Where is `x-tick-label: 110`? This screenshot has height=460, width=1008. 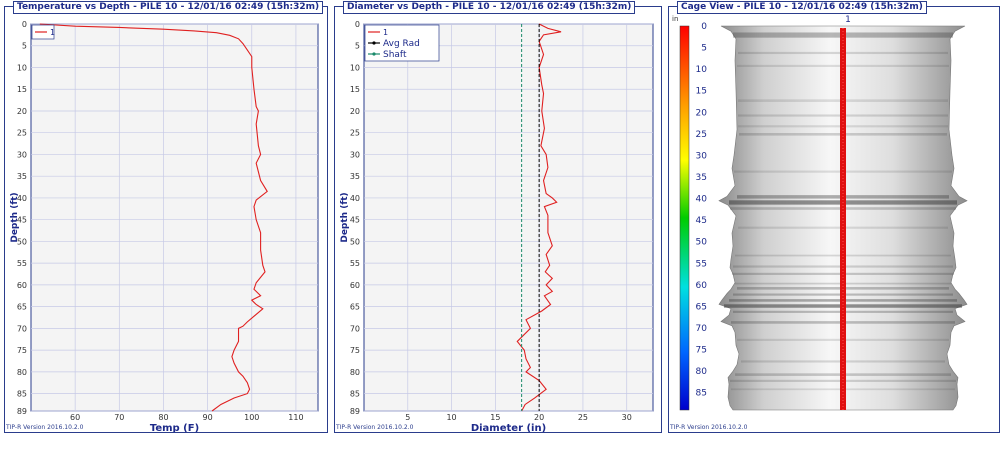
x-tick-label: 110 is located at coordinates (295, 417).